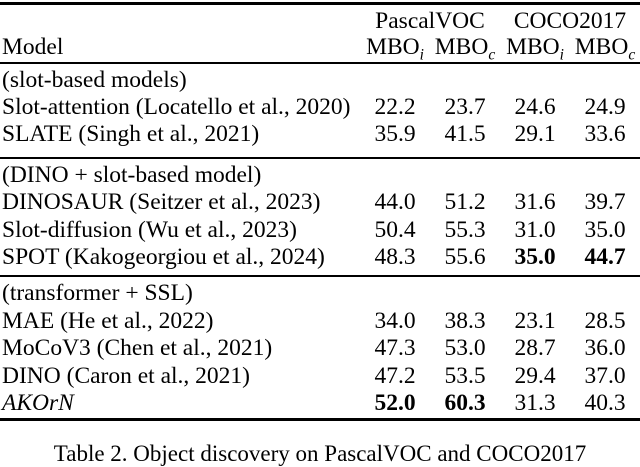 Image resolution: width=640 pixels, height=467 pixels. What do you see at coordinates (465, 256) in the screenshot?
I see `metric-value: 55.6` at bounding box center [465, 256].